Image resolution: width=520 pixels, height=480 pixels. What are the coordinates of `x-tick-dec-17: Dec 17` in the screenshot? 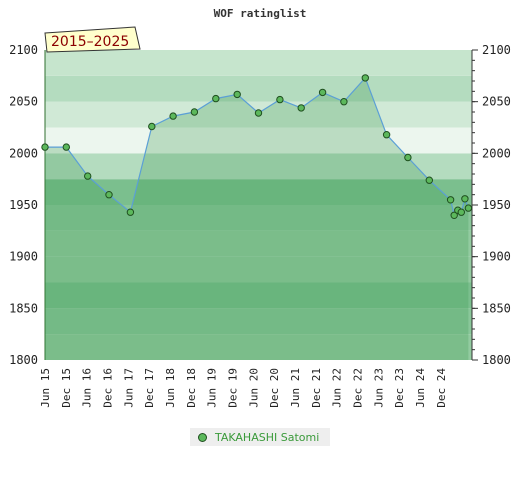 It's located at (149, 388).